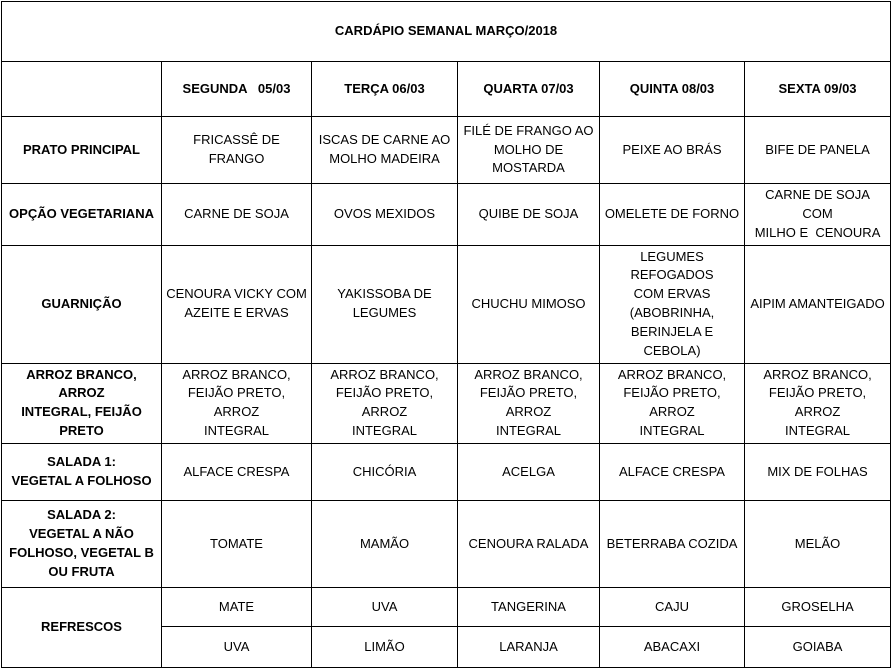 This screenshot has height=668, width=891. Describe the element at coordinates (81, 150) in the screenshot. I see `row-label-prato-principal: PRATO PRINCIPAL` at that location.